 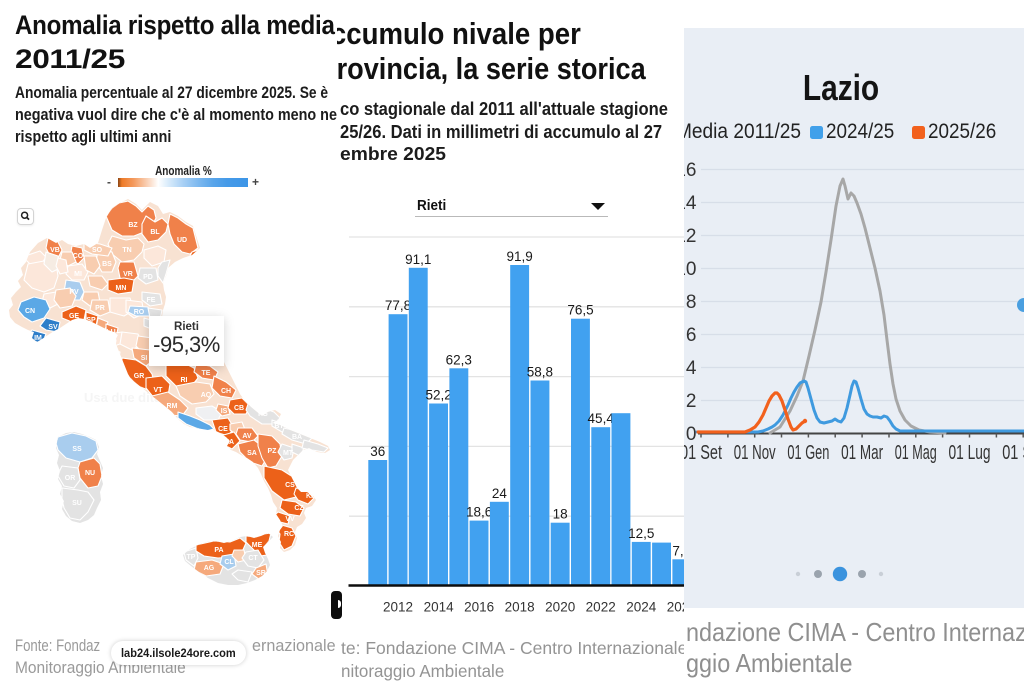 What do you see at coordinates (229, 562) in the screenshot?
I see `svg-text: CL` at bounding box center [229, 562].